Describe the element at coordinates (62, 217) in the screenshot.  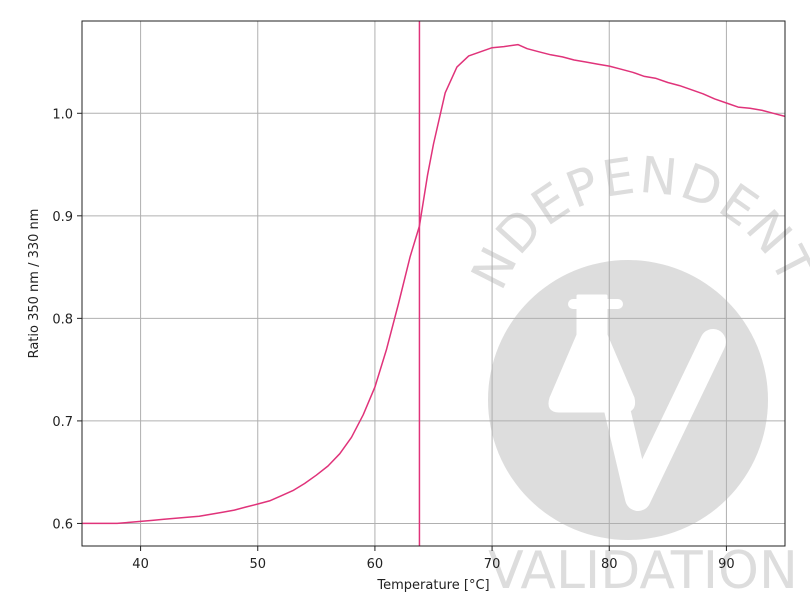
I see `y-tick-label: 0.9` at that location.